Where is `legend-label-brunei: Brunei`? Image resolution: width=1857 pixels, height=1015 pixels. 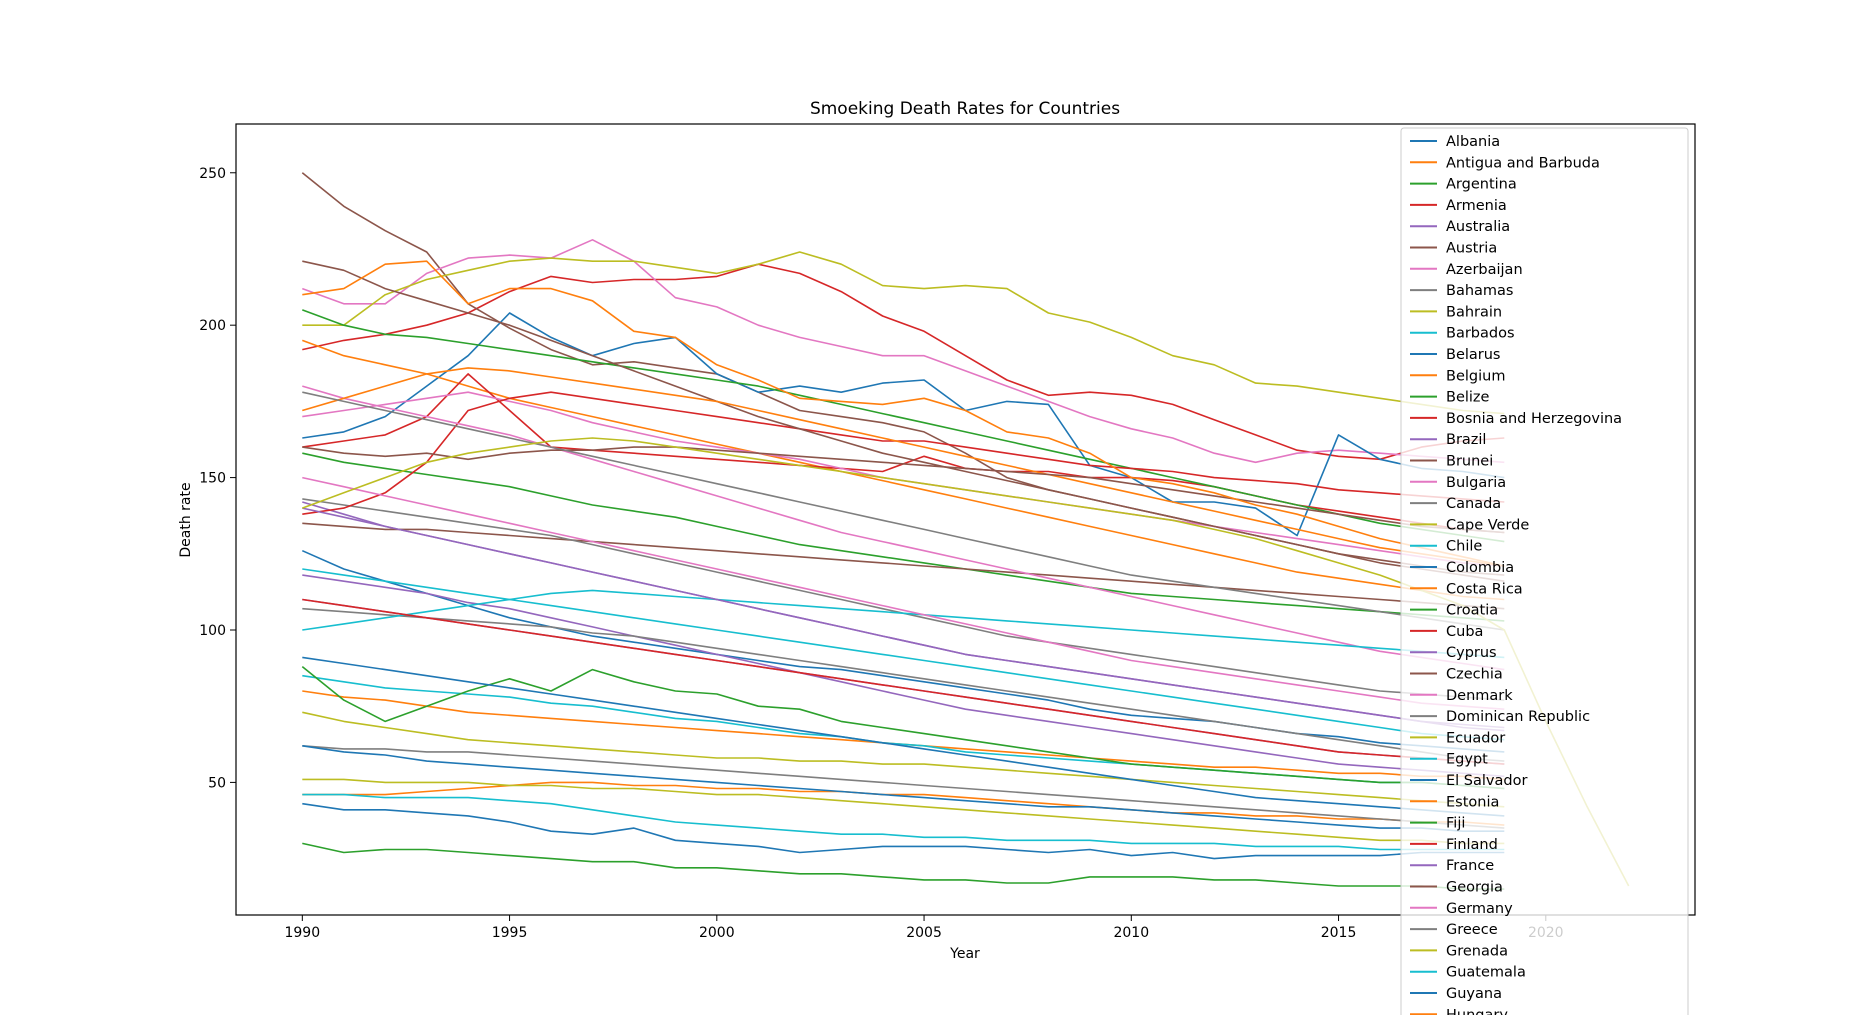 legend-label-brunei: Brunei is located at coordinates (1469, 462).